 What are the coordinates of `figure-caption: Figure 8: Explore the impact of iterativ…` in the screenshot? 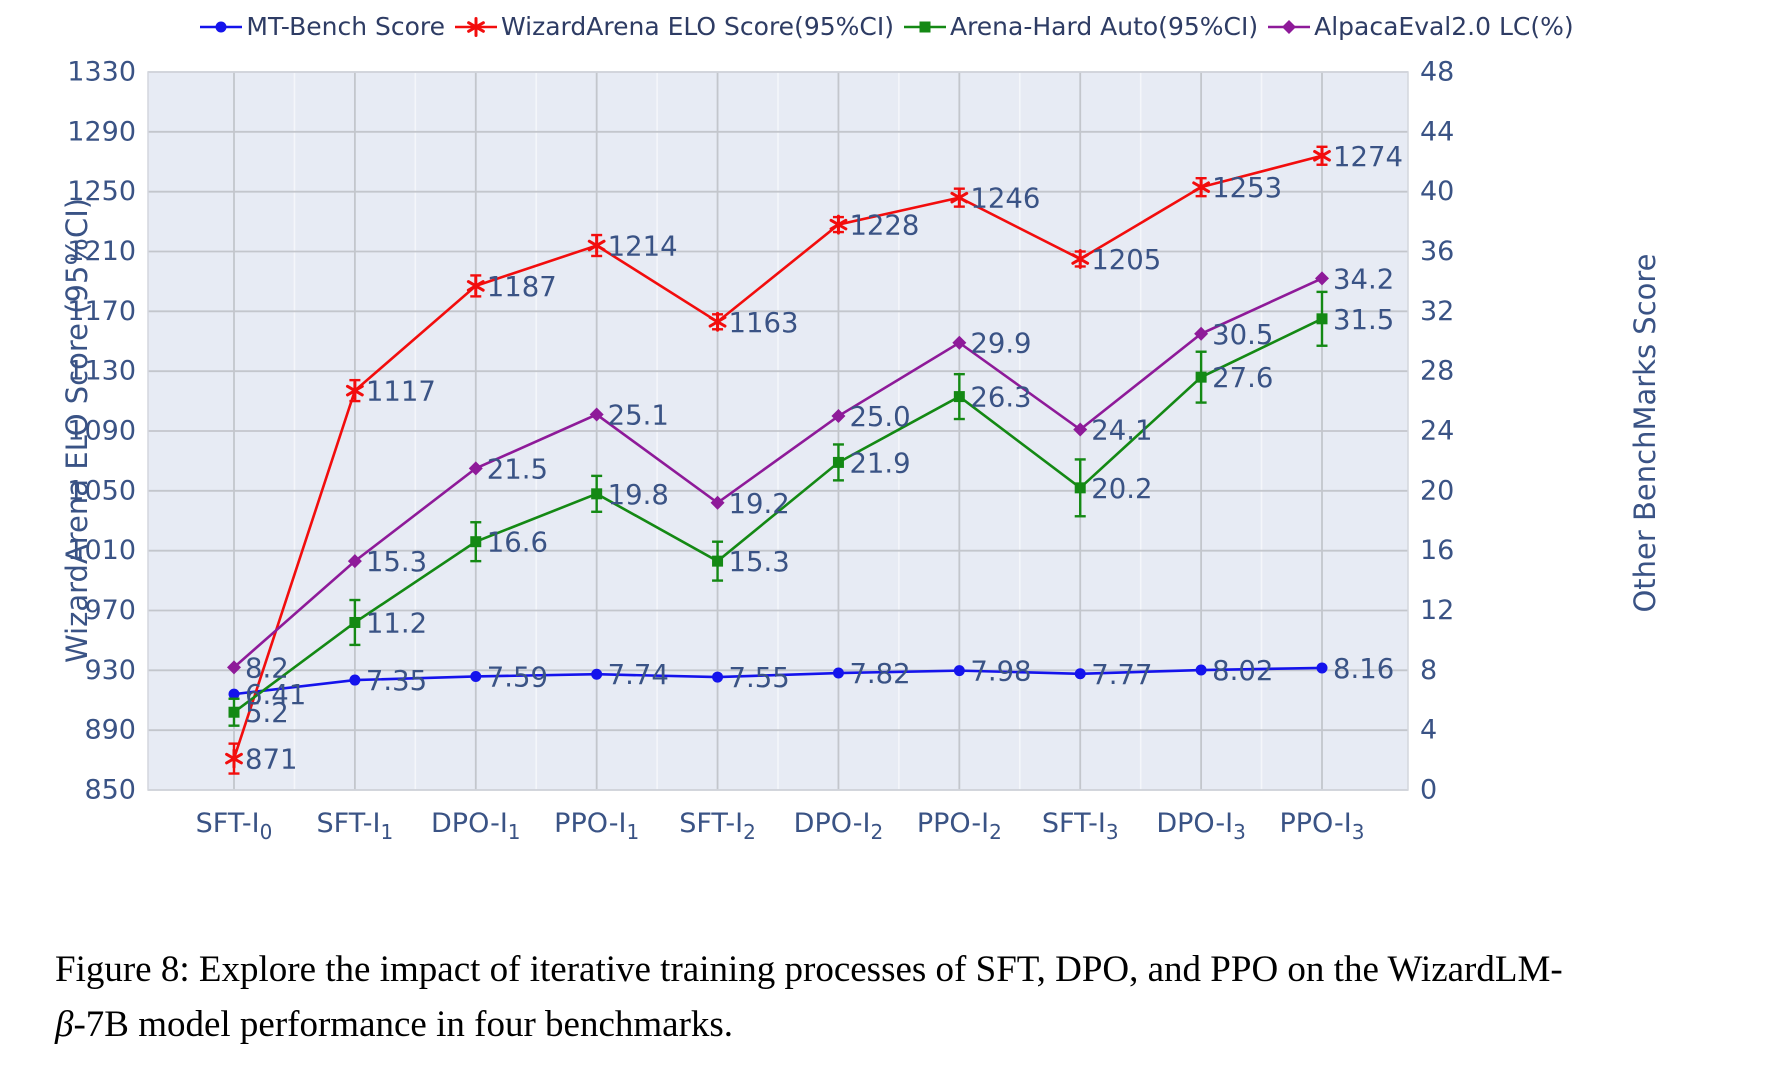 It's located at (900, 997).